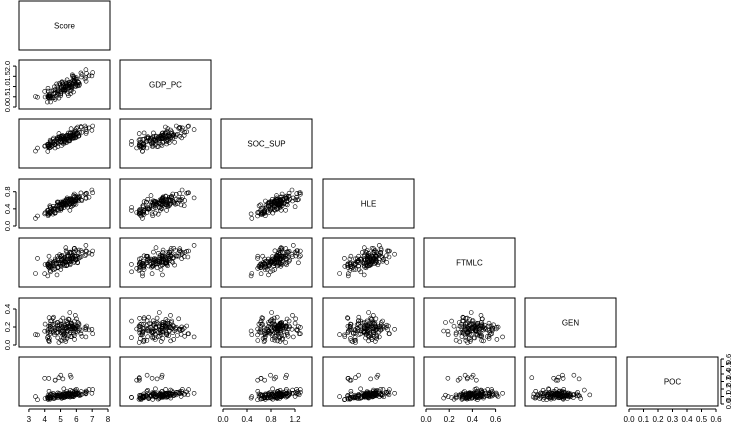  What do you see at coordinates (369, 204) in the screenshot?
I see `diag-label-hle: HLE` at bounding box center [369, 204].